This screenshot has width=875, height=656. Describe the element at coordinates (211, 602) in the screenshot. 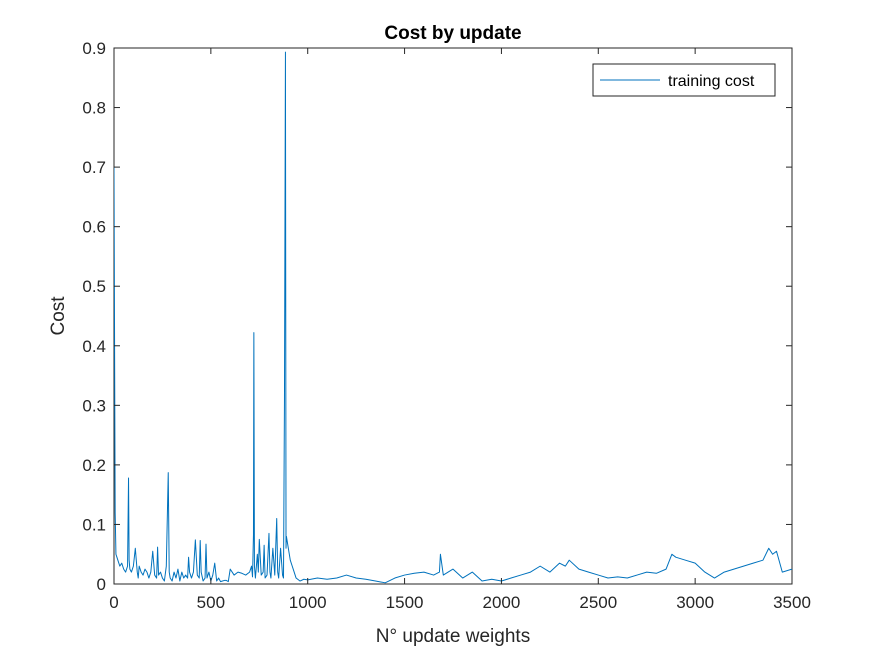

I see `x-tick-label: 500` at that location.